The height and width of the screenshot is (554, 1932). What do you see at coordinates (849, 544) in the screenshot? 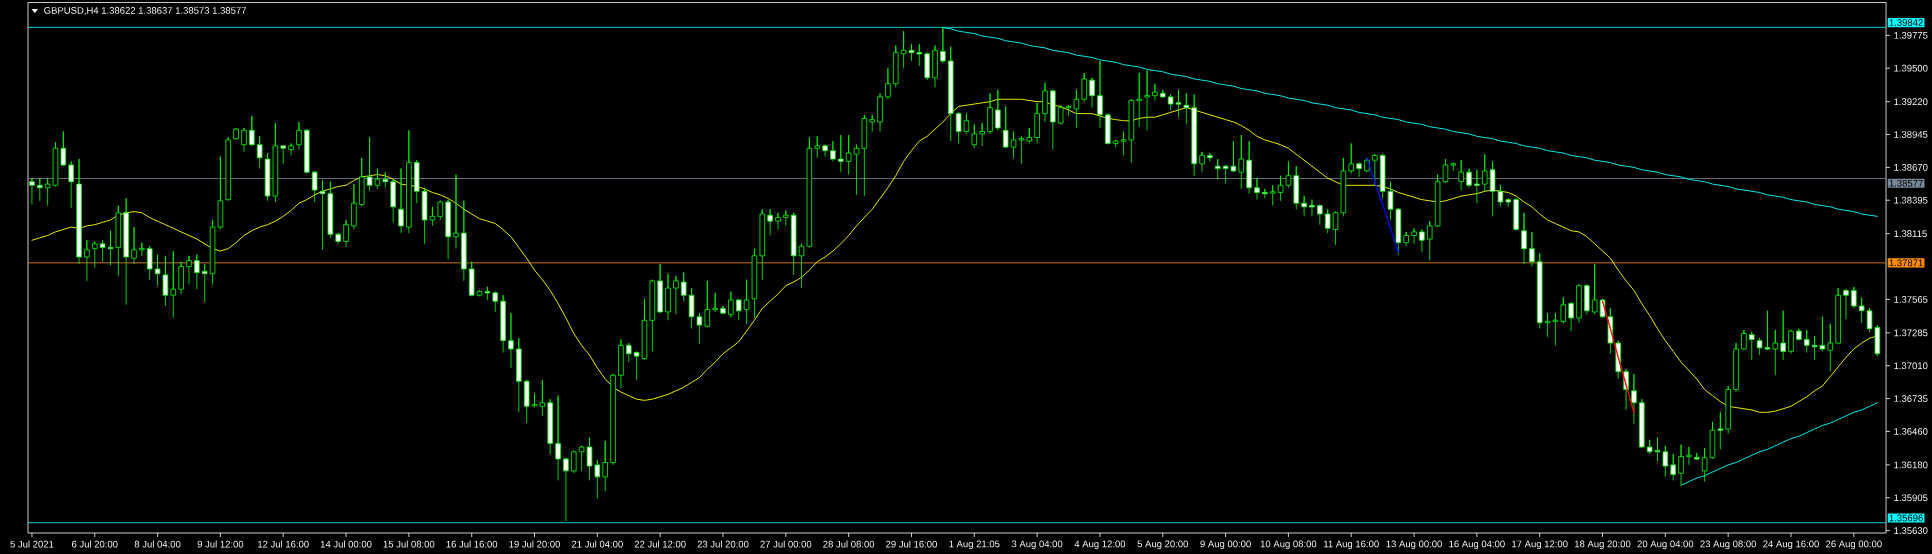
I see `x-tick-label: 28 Jul 08:00` at bounding box center [849, 544].